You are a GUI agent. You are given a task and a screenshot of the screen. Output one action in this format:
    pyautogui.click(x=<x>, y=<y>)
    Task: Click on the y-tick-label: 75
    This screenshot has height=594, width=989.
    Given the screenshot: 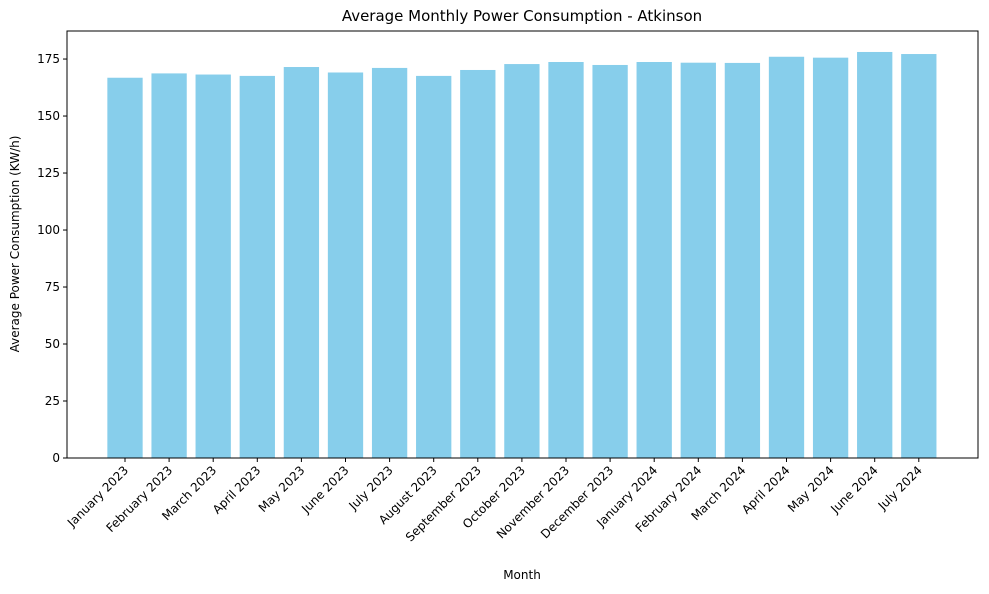 What is the action you would take?
    pyautogui.click(x=52, y=287)
    